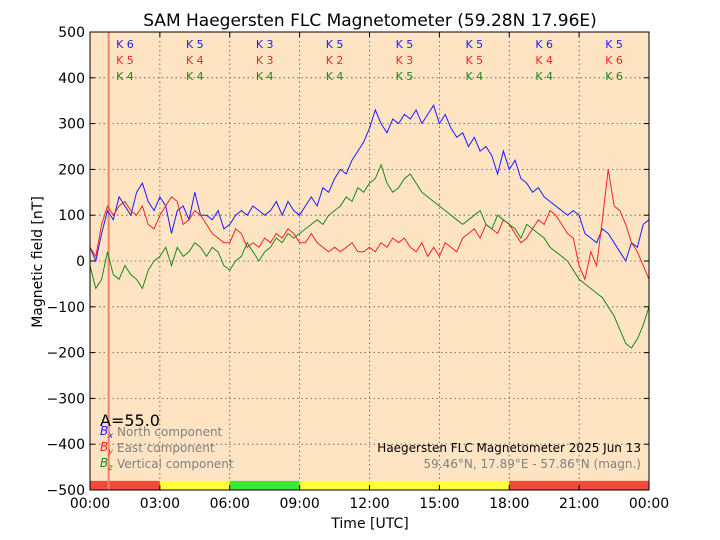 This screenshot has height=540, width=720. What do you see at coordinates (66, 445) in the screenshot?
I see `y-tick-label: −400` at bounding box center [66, 445].